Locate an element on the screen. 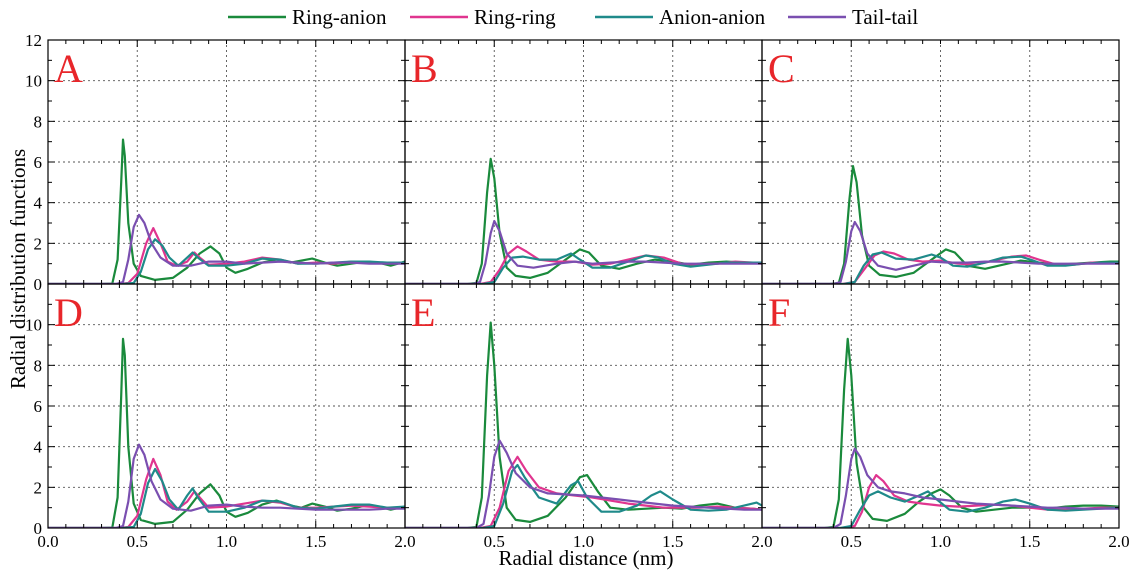 This screenshot has width=1133, height=570. panel-letter: D is located at coordinates (68, 312).